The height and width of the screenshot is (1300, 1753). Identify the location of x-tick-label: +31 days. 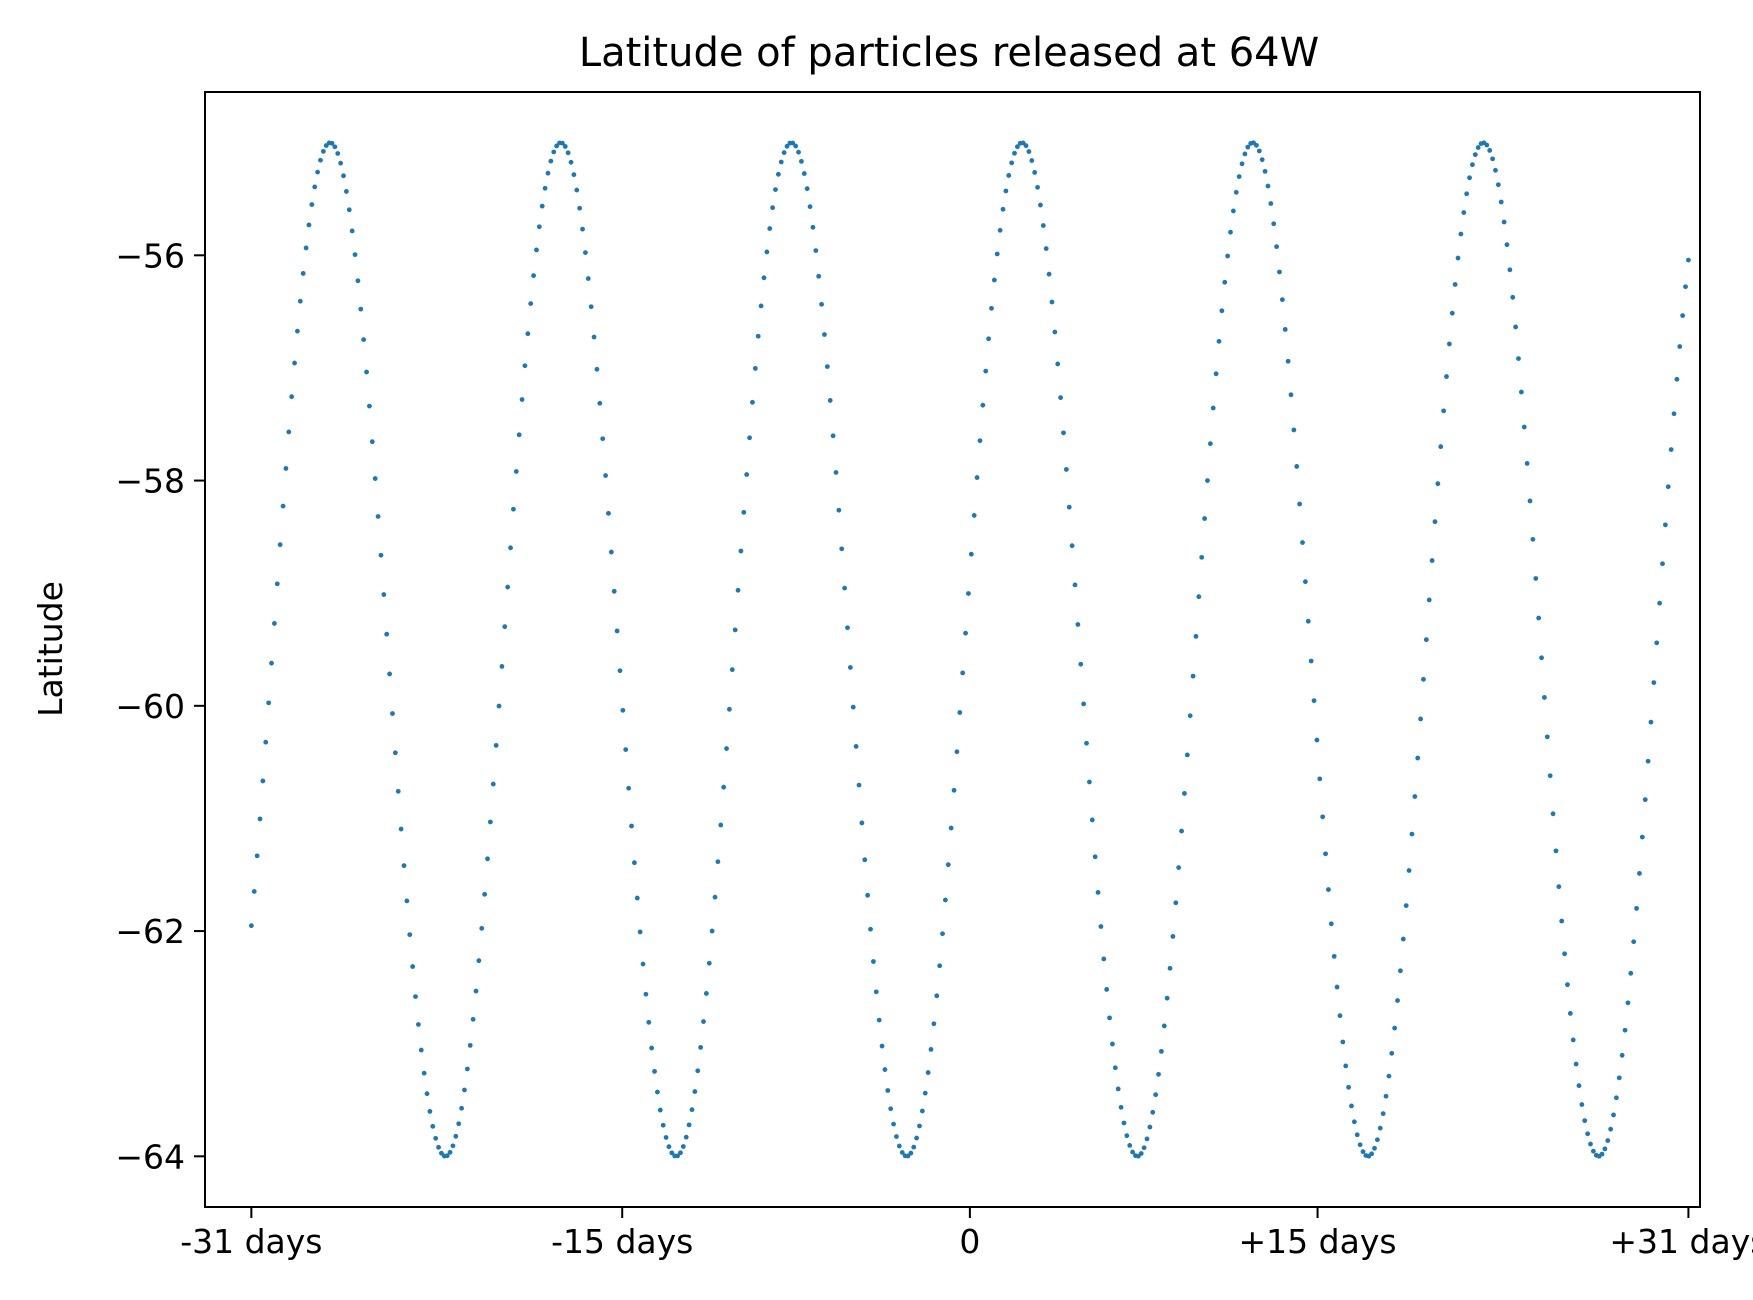
(1681, 1241).